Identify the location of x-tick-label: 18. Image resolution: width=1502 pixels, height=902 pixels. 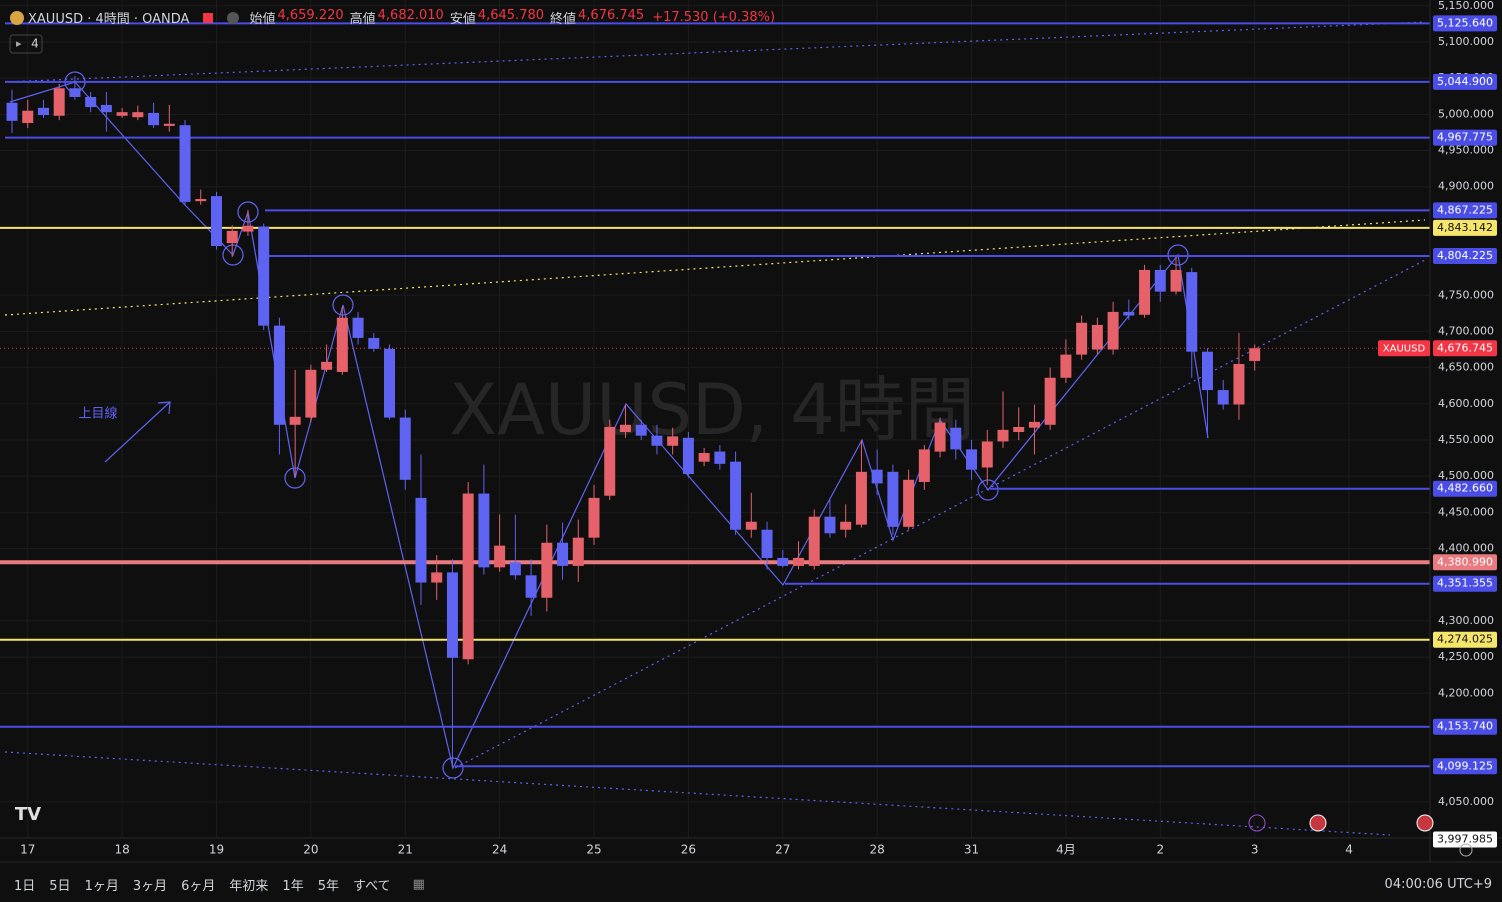
(121, 850).